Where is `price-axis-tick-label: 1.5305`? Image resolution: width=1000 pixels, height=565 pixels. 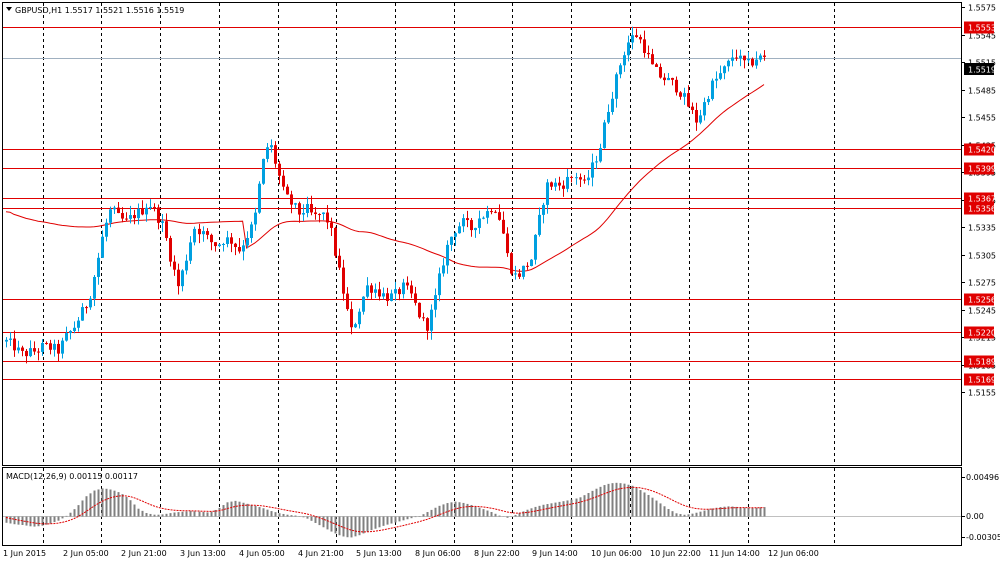 price-axis-tick-label: 1.5305 is located at coordinates (982, 256).